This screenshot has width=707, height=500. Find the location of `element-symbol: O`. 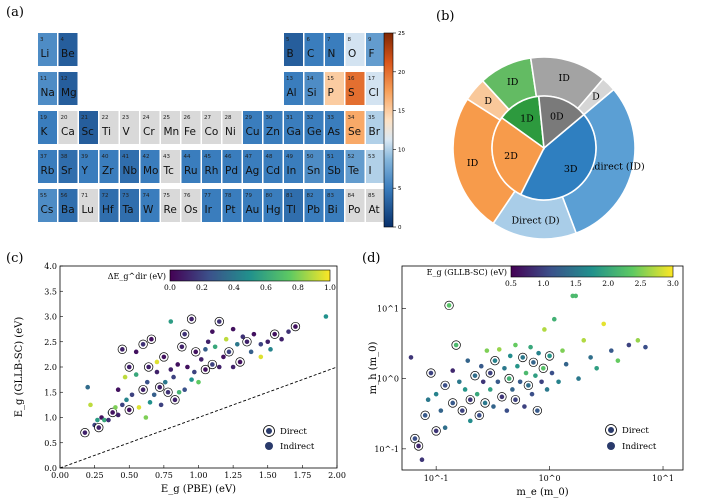

element-symbol: O is located at coordinates (352, 54).